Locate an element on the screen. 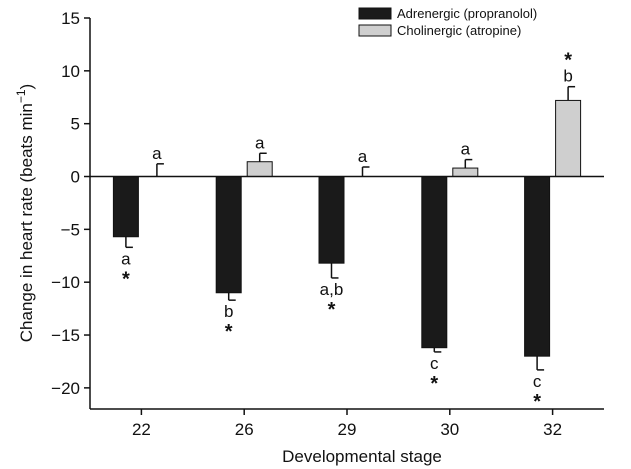 This screenshot has width=631, height=469. y-tick-label: 10 is located at coordinates (70, 71).